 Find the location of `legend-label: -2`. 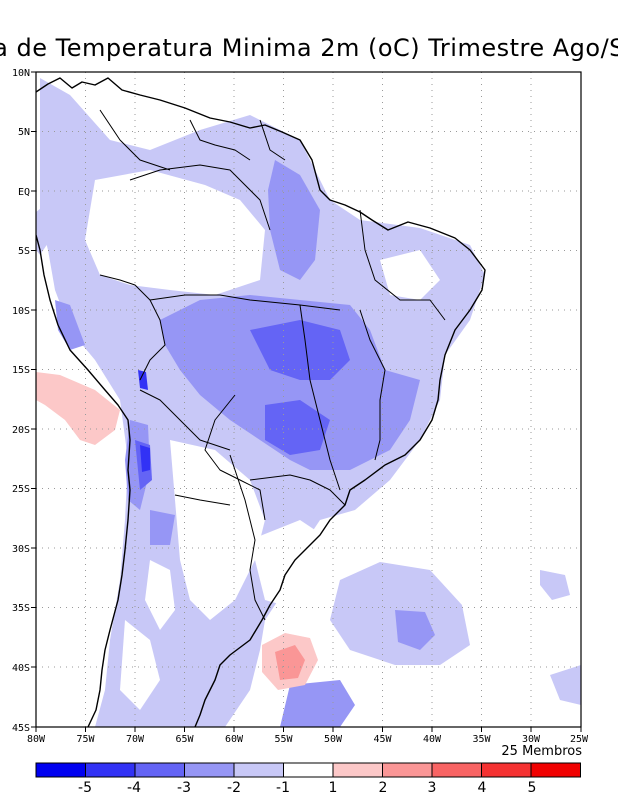

legend-label: -2 is located at coordinates (234, 788).